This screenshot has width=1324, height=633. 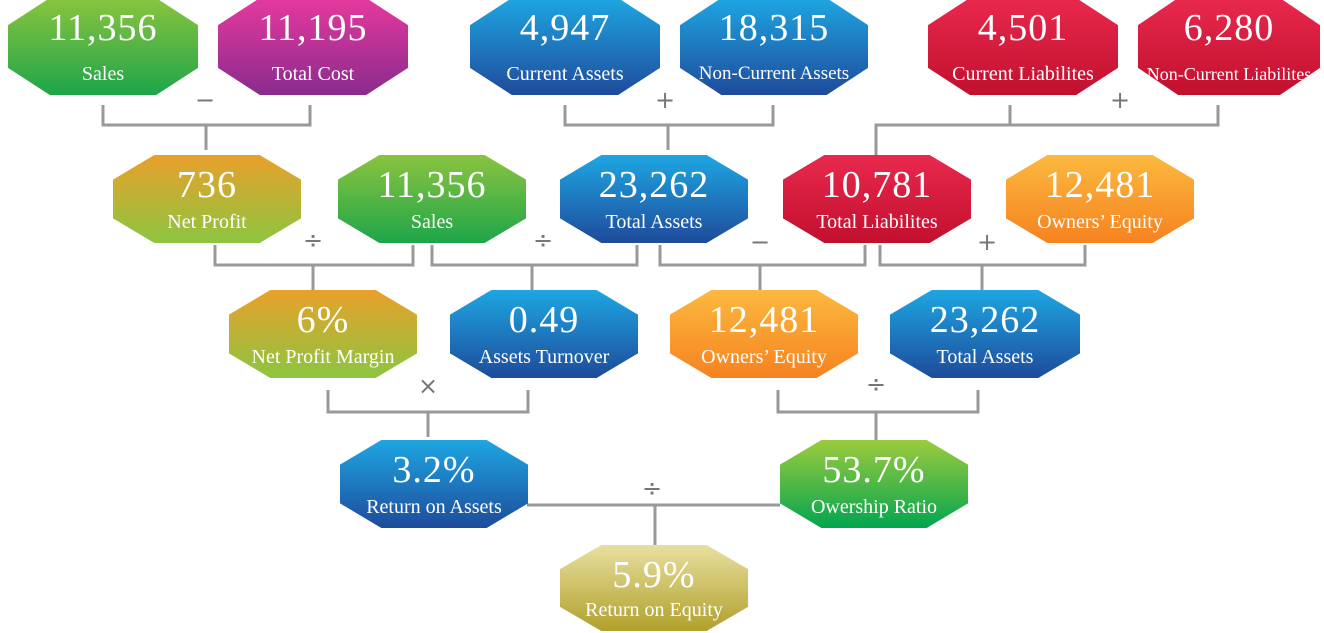 What do you see at coordinates (544, 357) in the screenshot?
I see `node-label: Assets Turnover` at bounding box center [544, 357].